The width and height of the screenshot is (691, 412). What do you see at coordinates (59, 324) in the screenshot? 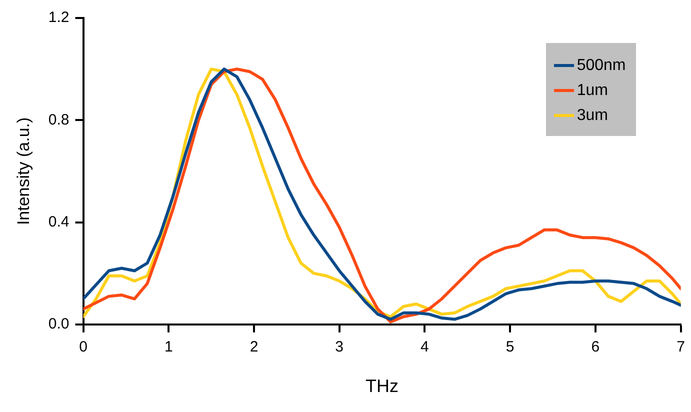
I see `y-tick-label: 0.0` at bounding box center [59, 324].